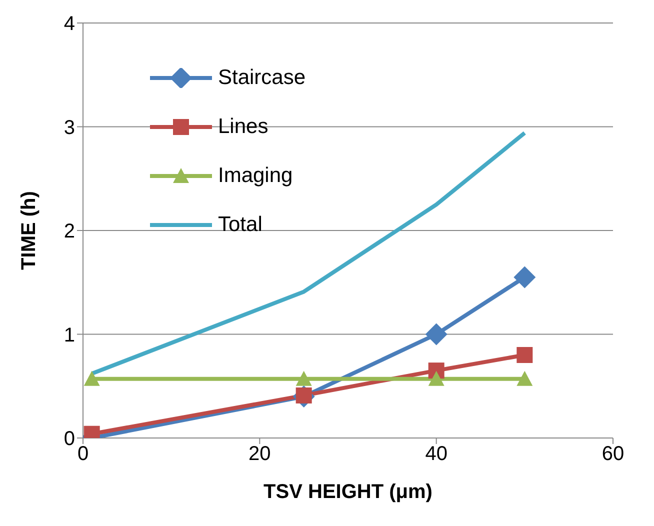 The height and width of the screenshot is (526, 654). I want to click on x-tick-label: 60, so click(613, 454).